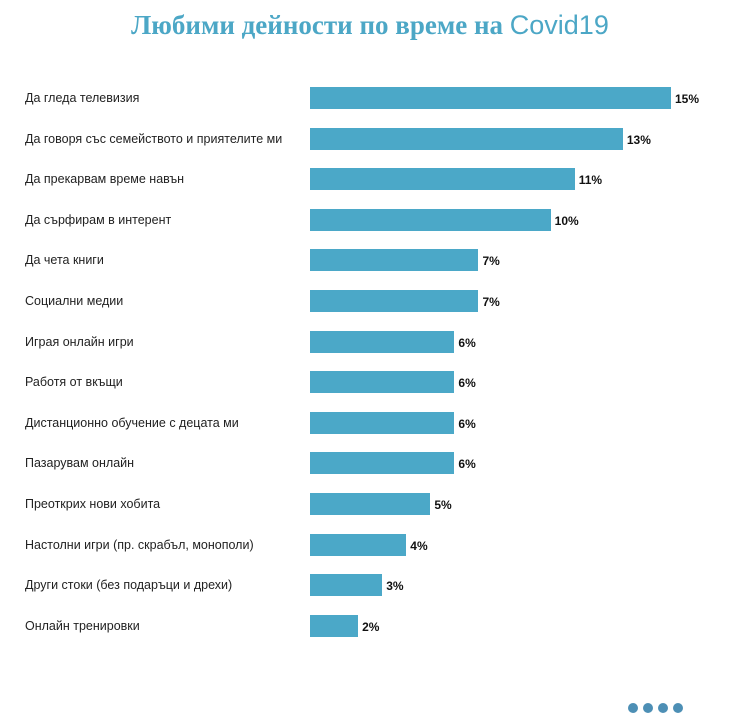  Describe the element at coordinates (395, 586) in the screenshot. I see `data-label: 3%` at that location.